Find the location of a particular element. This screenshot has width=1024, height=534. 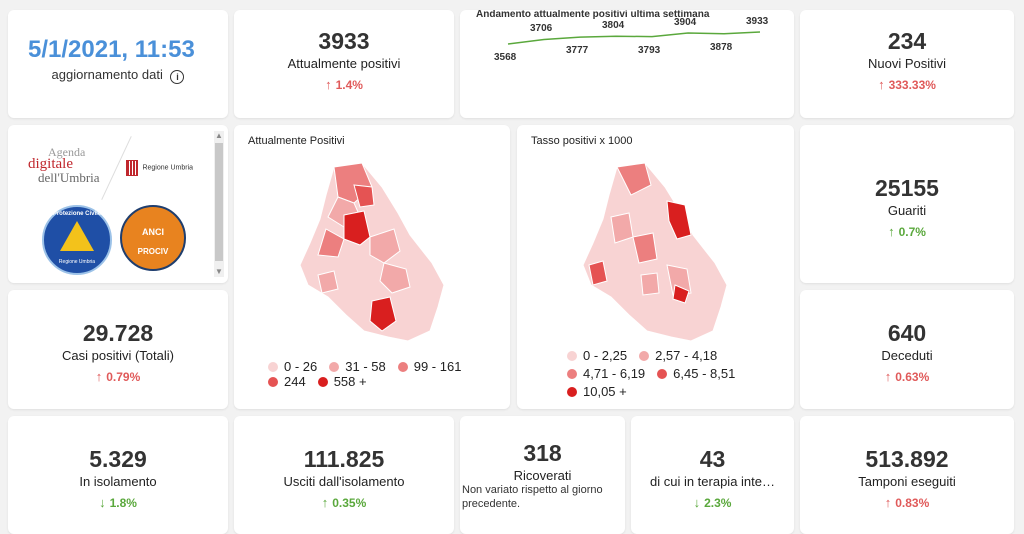

nuovi-change: ↑ 333.33% is located at coordinates (907, 84).